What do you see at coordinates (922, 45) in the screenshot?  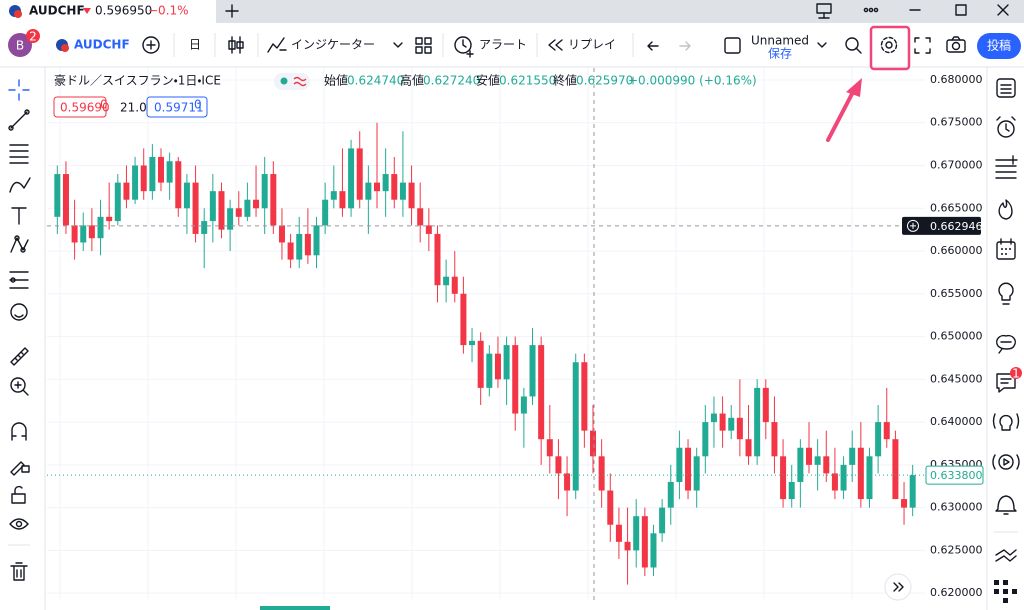 I see `fullscreen-button` at bounding box center [922, 45].